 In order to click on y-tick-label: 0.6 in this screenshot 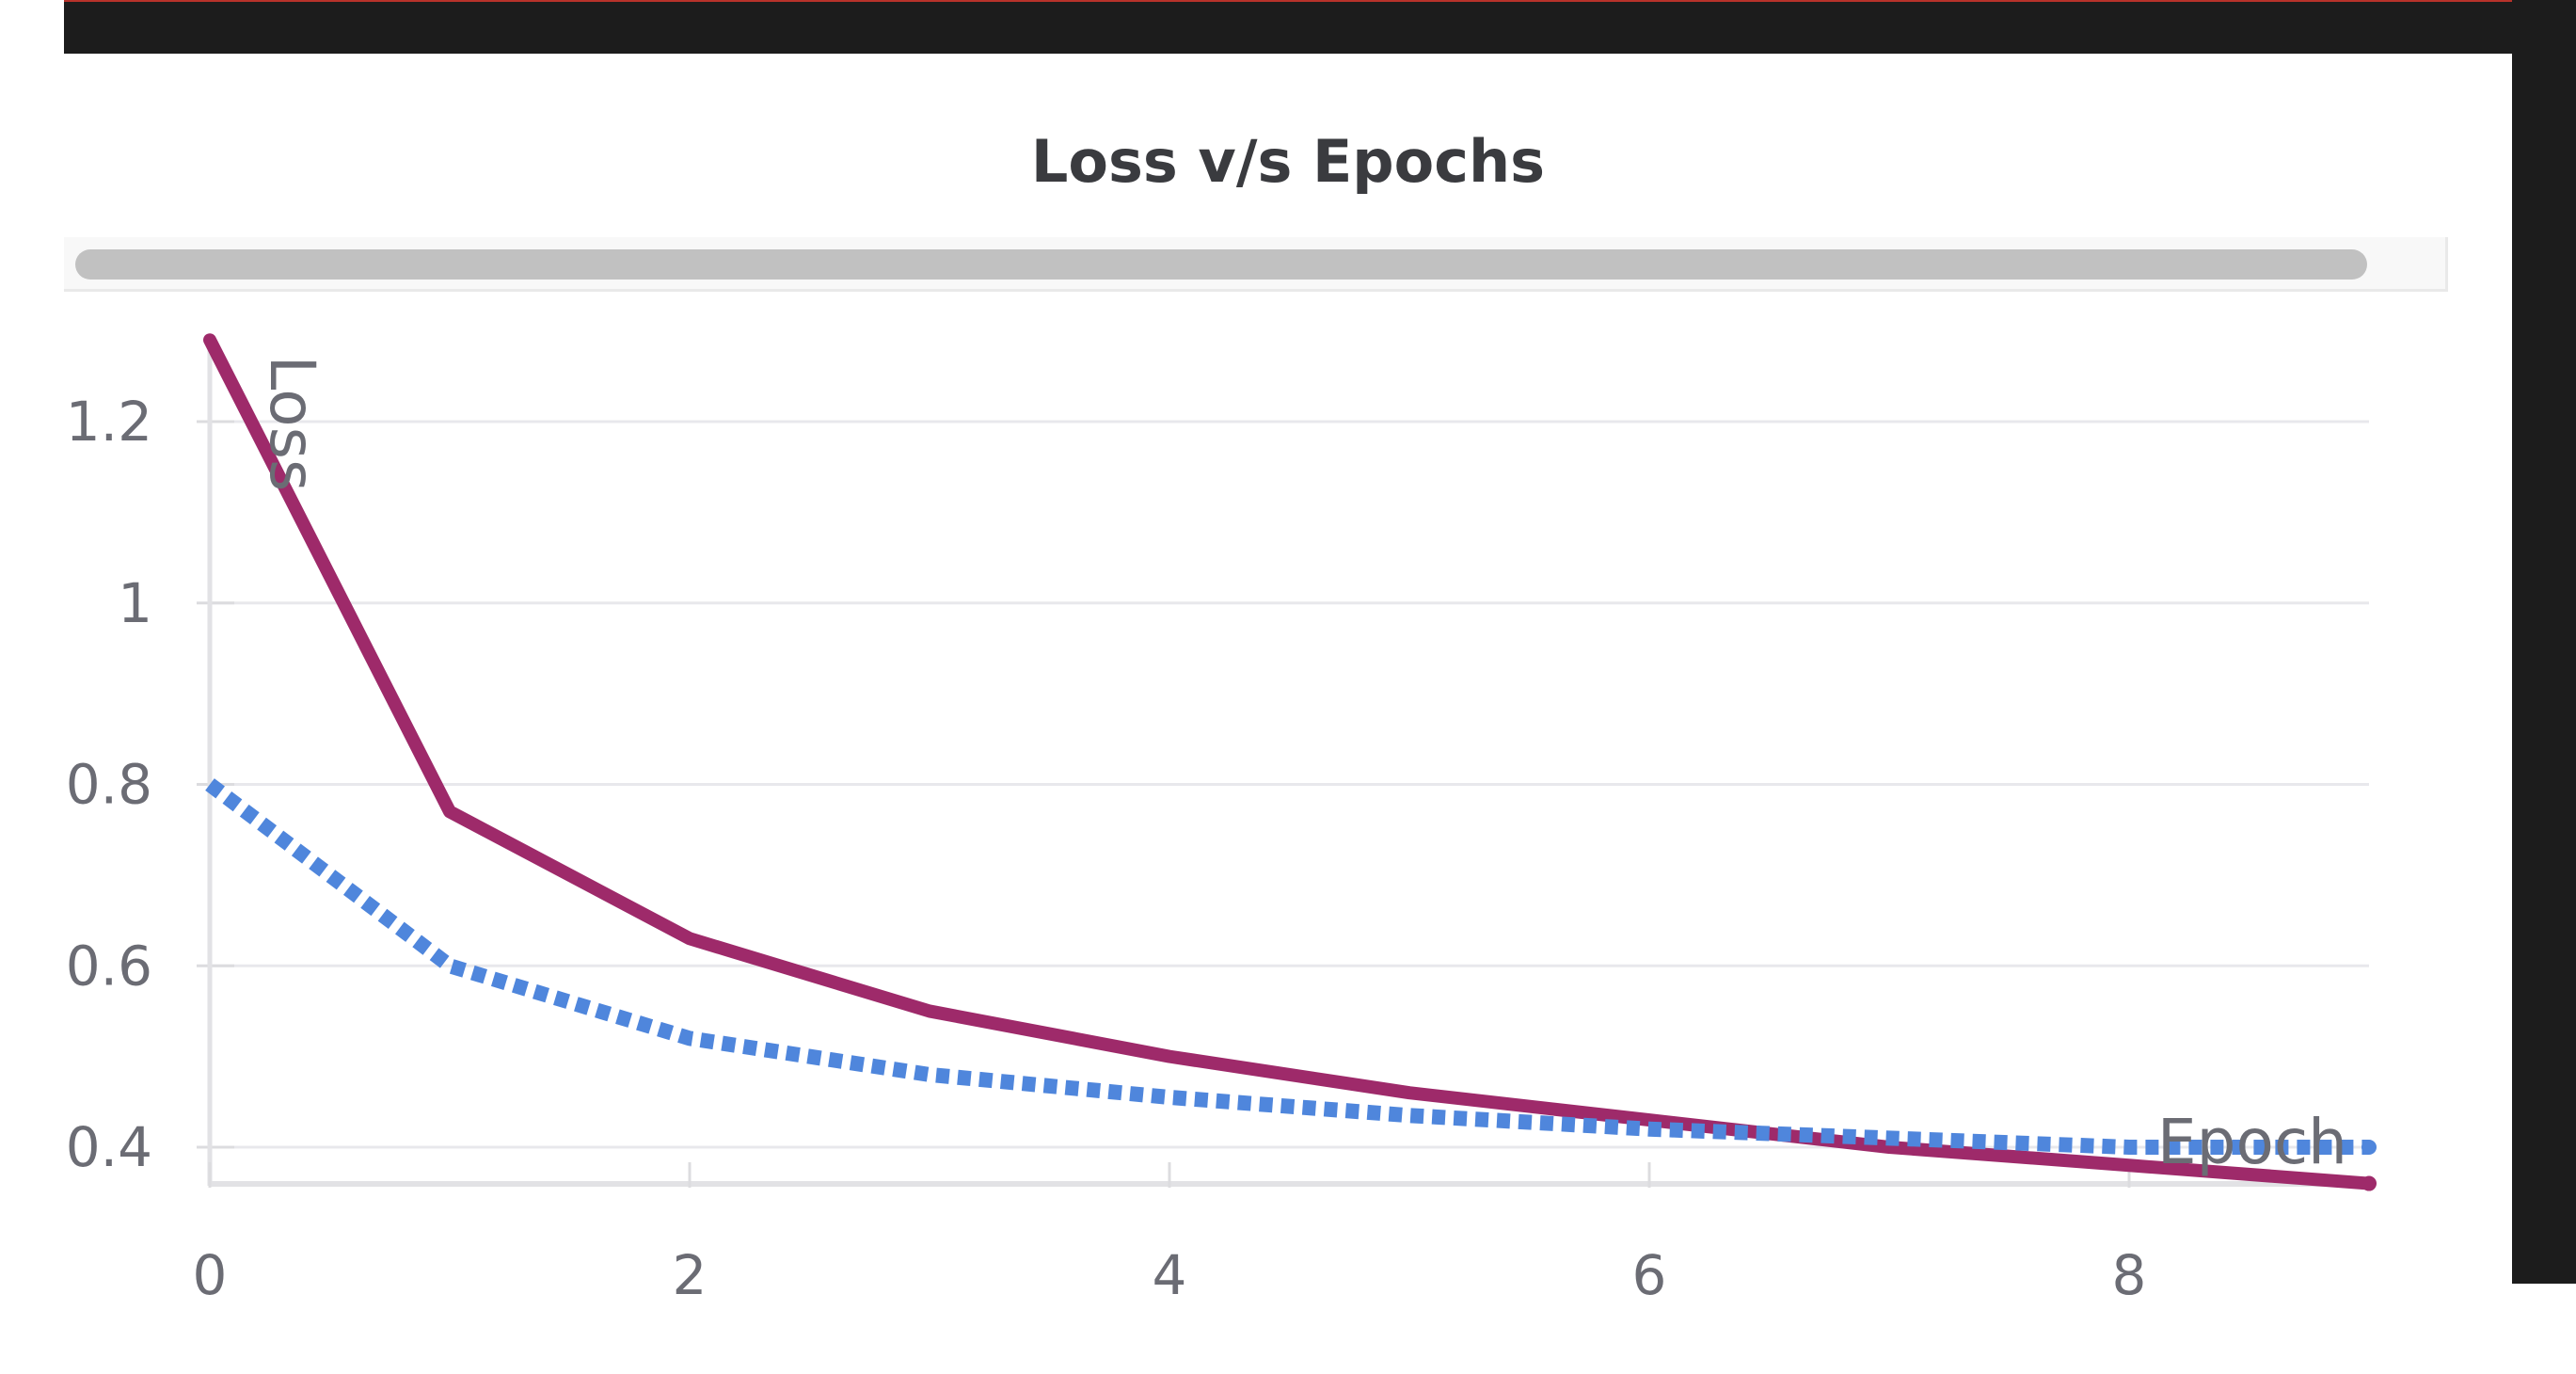, I will do `click(109, 966)`.